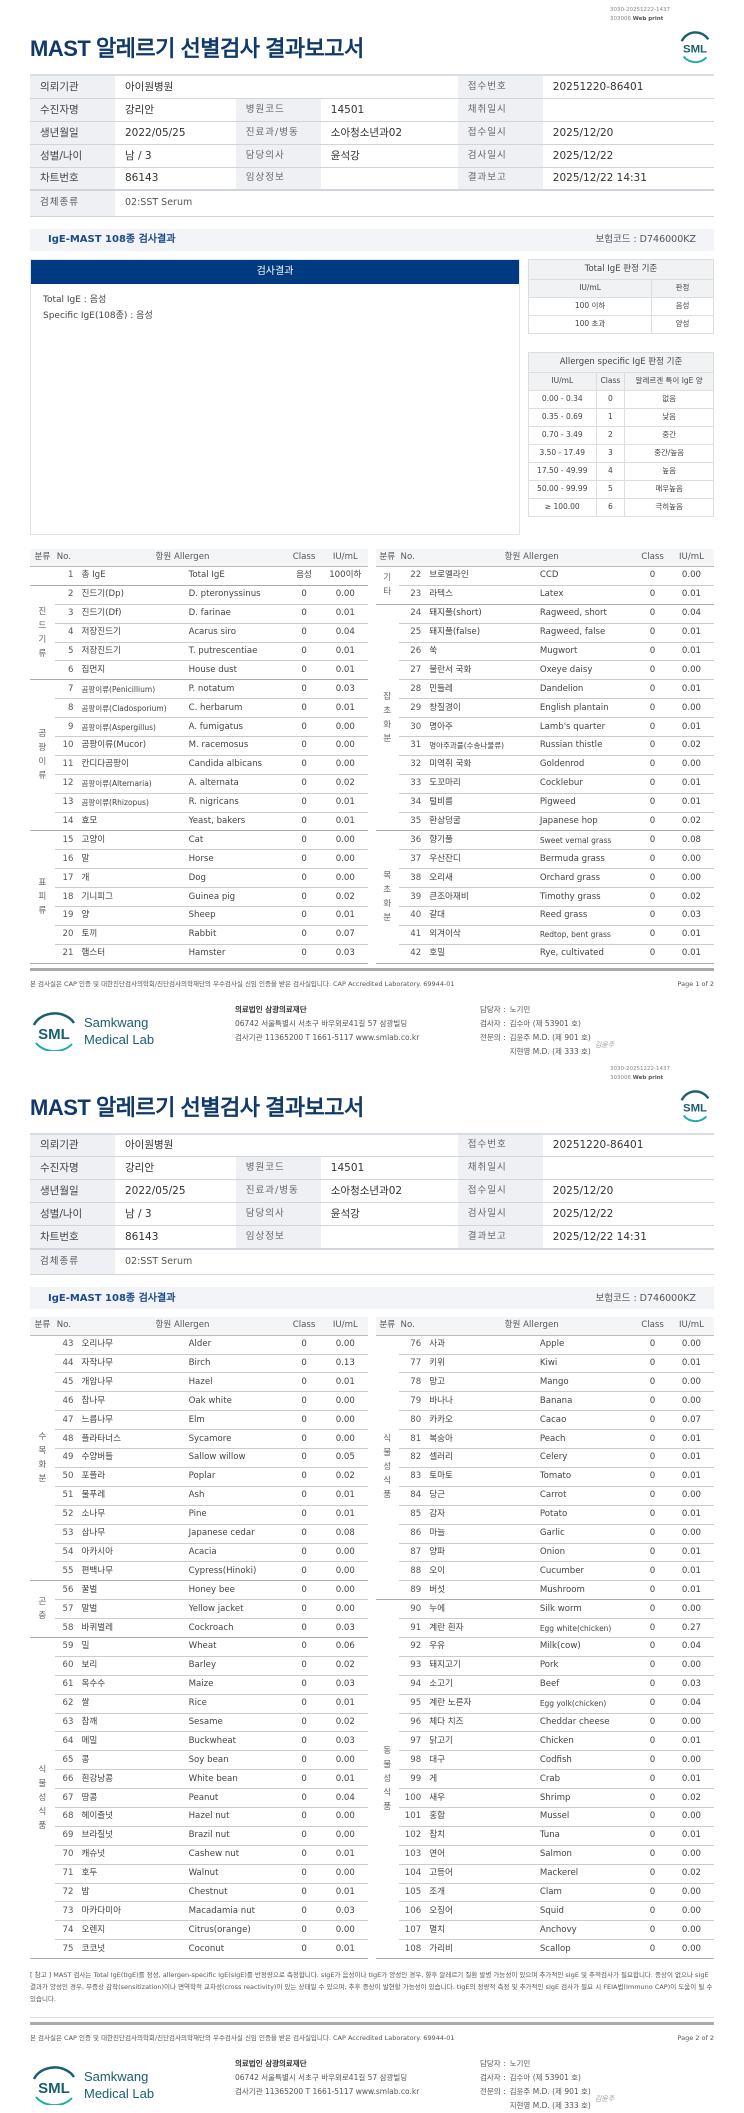 This screenshot has width=744, height=2113. I want to click on allergen-korean: 곰팡이류(Cladosporium), so click(133, 708).